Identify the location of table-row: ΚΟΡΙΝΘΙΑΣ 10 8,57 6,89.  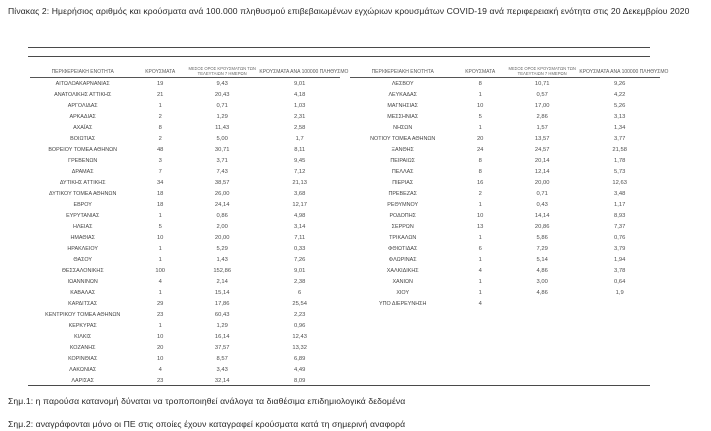
(185, 358).